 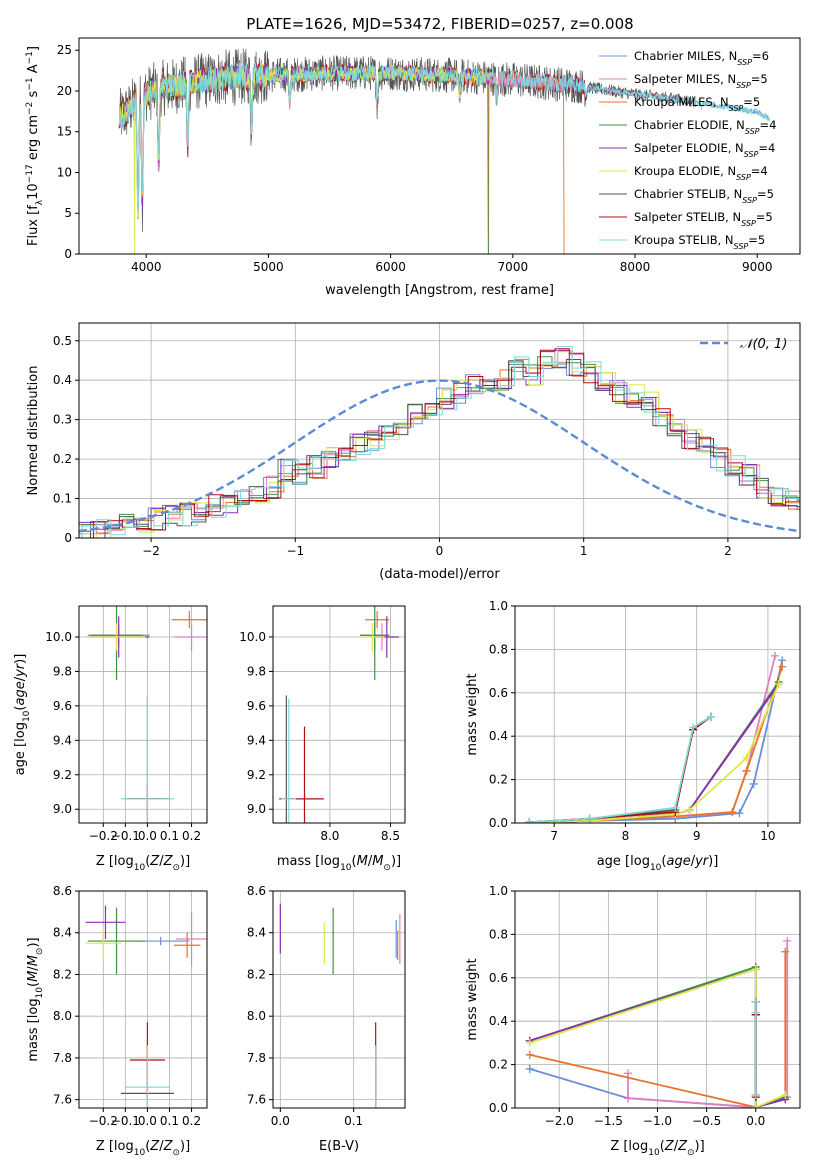 What do you see at coordinates (62, 933) in the screenshot?
I see `y-tick-label: 8.4` at bounding box center [62, 933].